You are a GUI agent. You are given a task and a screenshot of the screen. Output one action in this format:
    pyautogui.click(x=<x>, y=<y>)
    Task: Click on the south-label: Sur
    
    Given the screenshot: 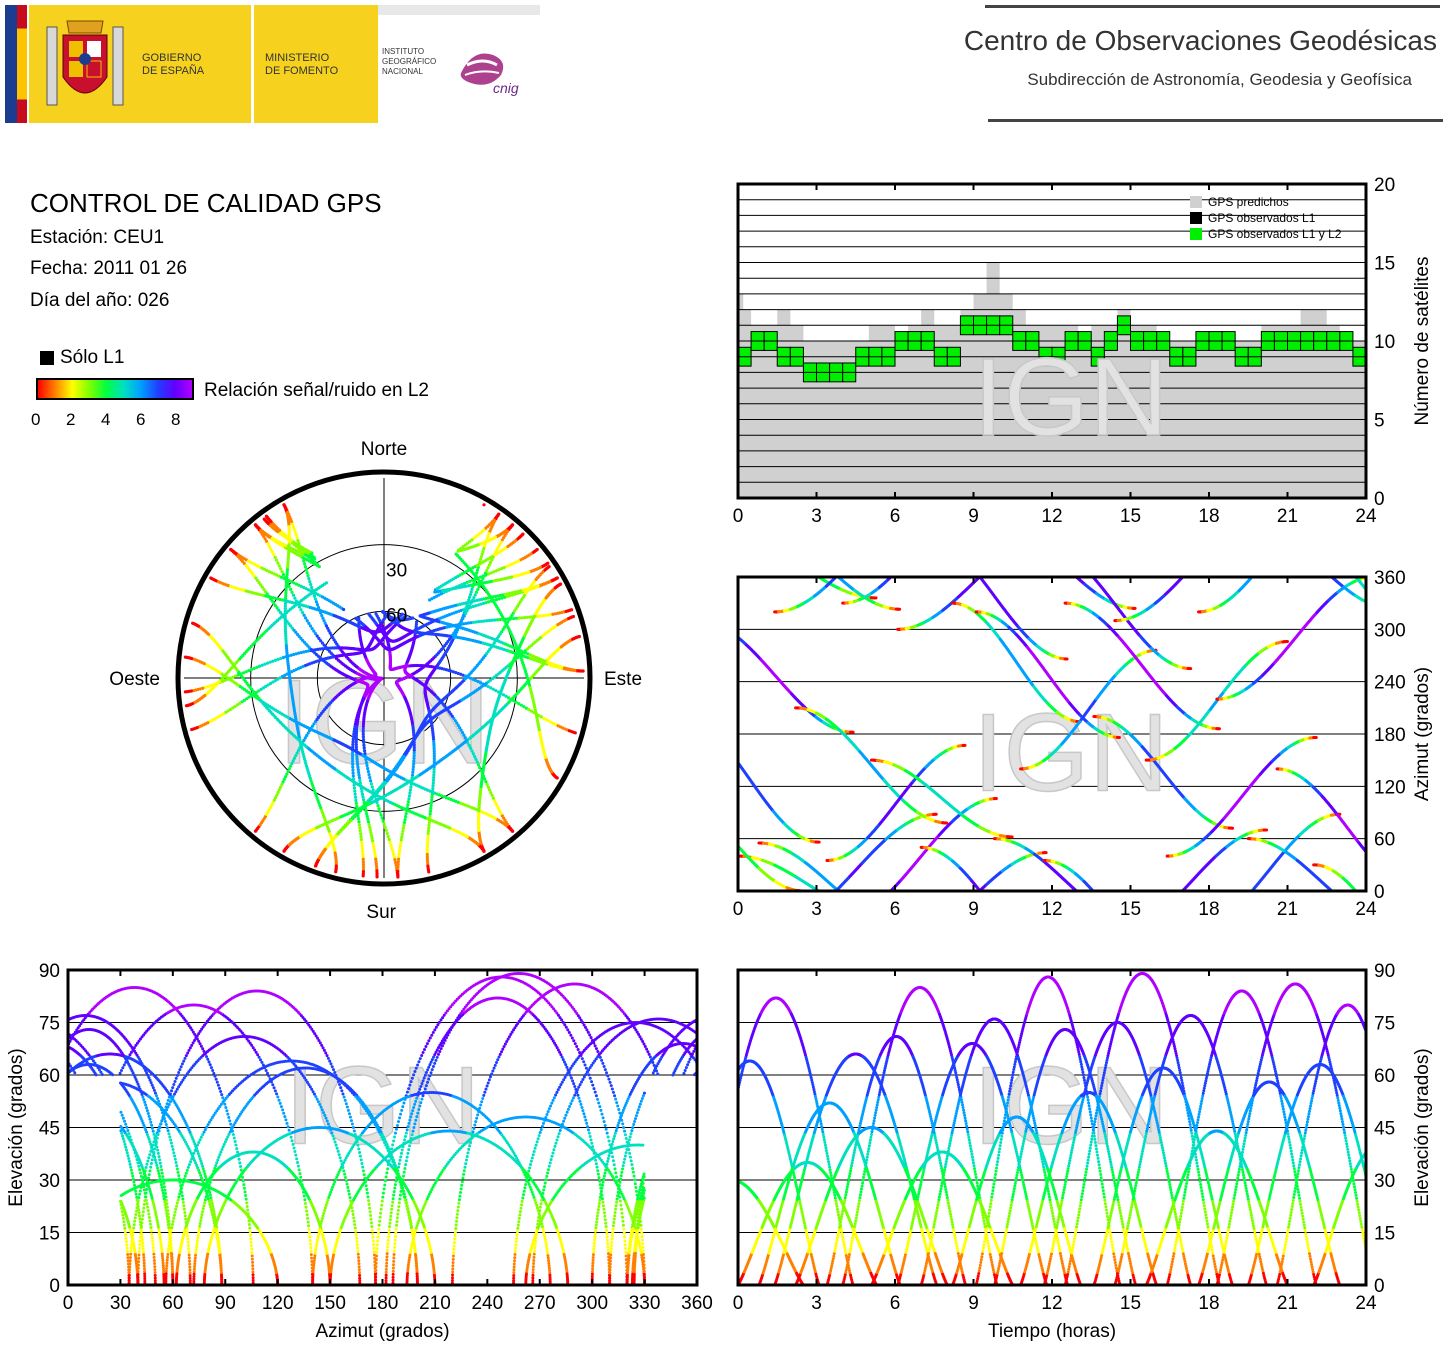 What is the action you would take?
    pyautogui.click(x=381, y=912)
    